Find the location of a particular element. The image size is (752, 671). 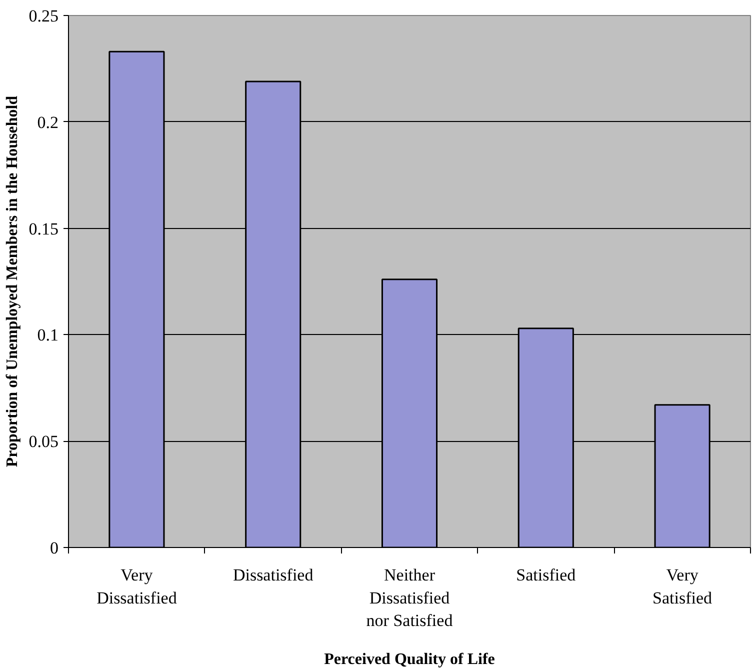

y-axis-title: Proportion of Unemployed Members in the Household is located at coordinates (12, 282).